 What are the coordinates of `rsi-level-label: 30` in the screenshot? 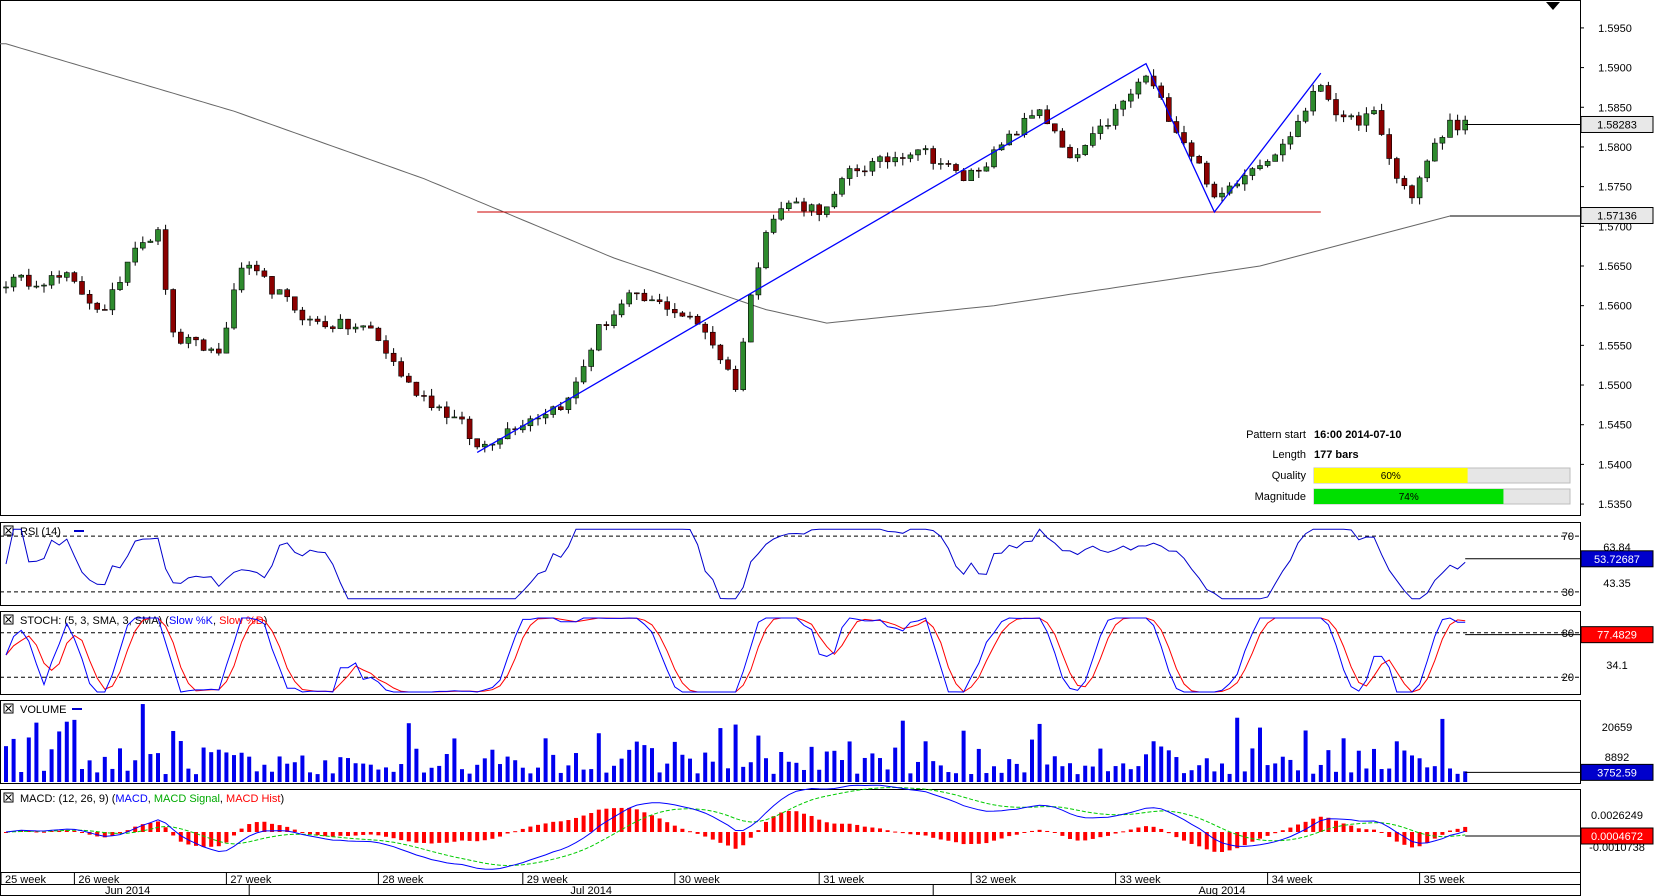 It's located at (1568, 593).